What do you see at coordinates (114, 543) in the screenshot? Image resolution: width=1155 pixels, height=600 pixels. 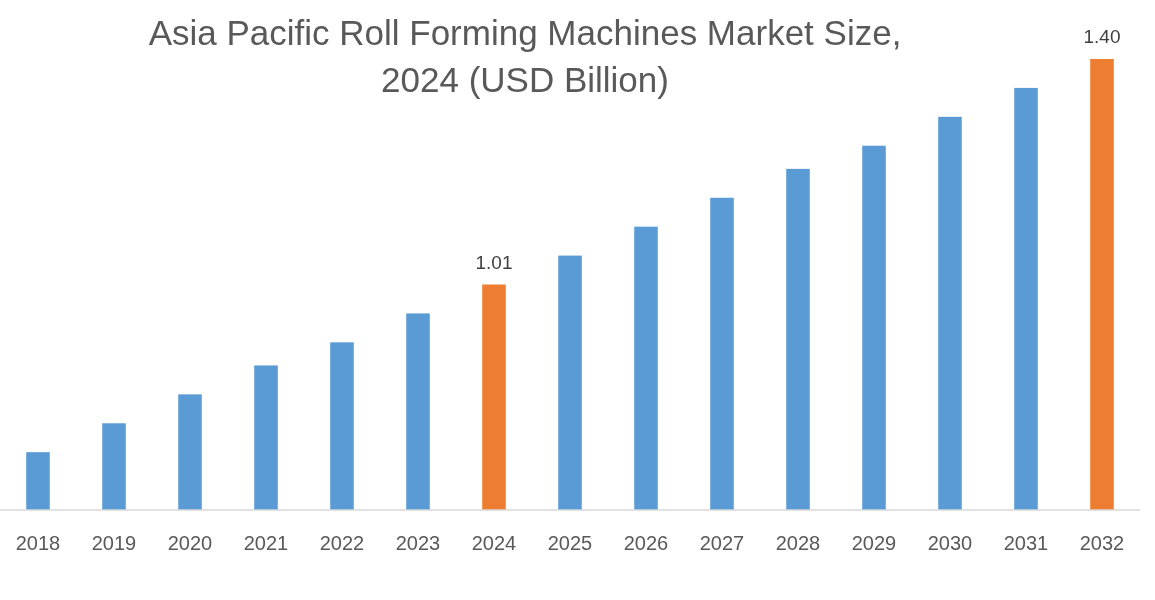 I see `x-tick-label: 2019` at bounding box center [114, 543].